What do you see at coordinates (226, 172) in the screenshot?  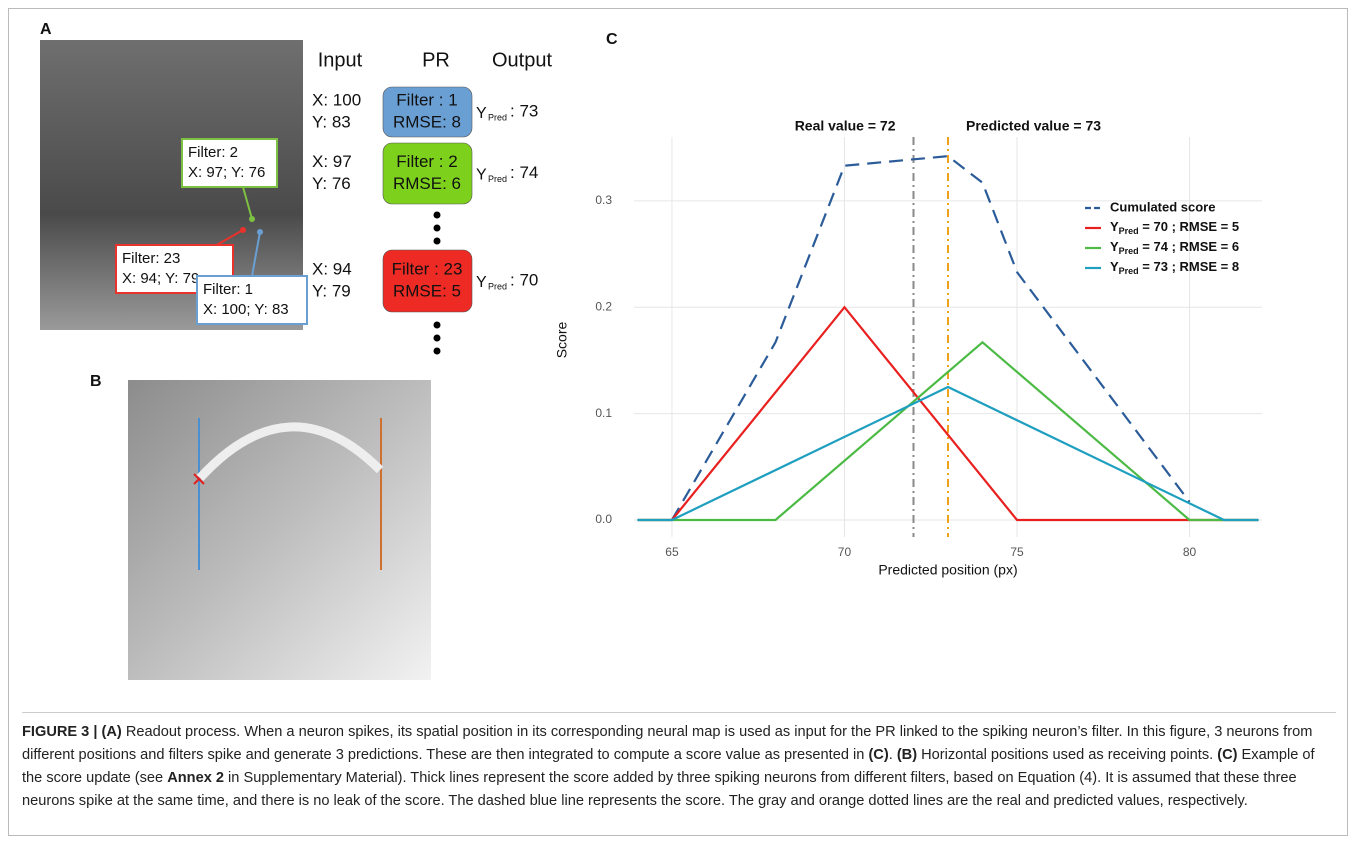 I see `callout-text: X: 97; Y: 76` at bounding box center [226, 172].